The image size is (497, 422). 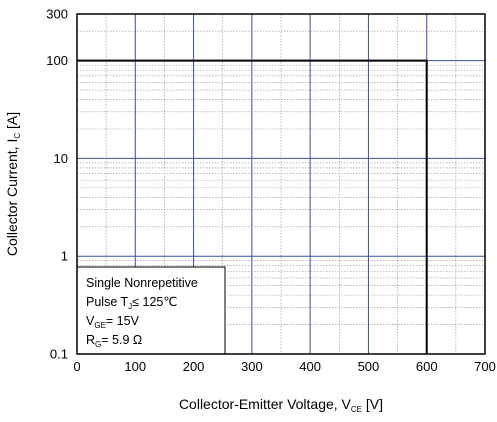 What do you see at coordinates (59, 354) in the screenshot?
I see `y-tick-label: 0.1` at bounding box center [59, 354].